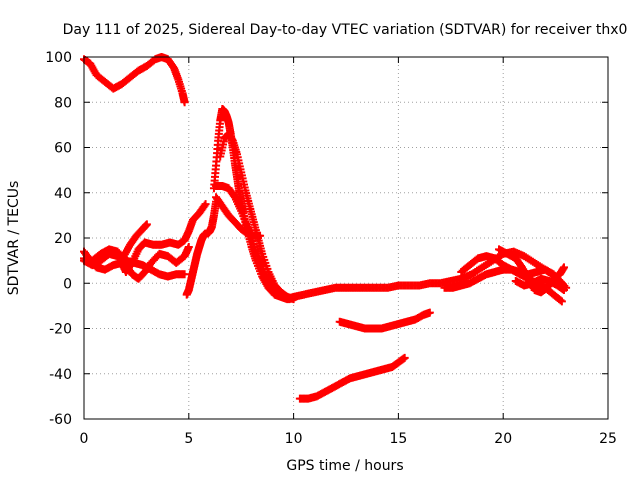  Describe the element at coordinates (398, 439) in the screenshot. I see `x-tick-label: 15` at that location.